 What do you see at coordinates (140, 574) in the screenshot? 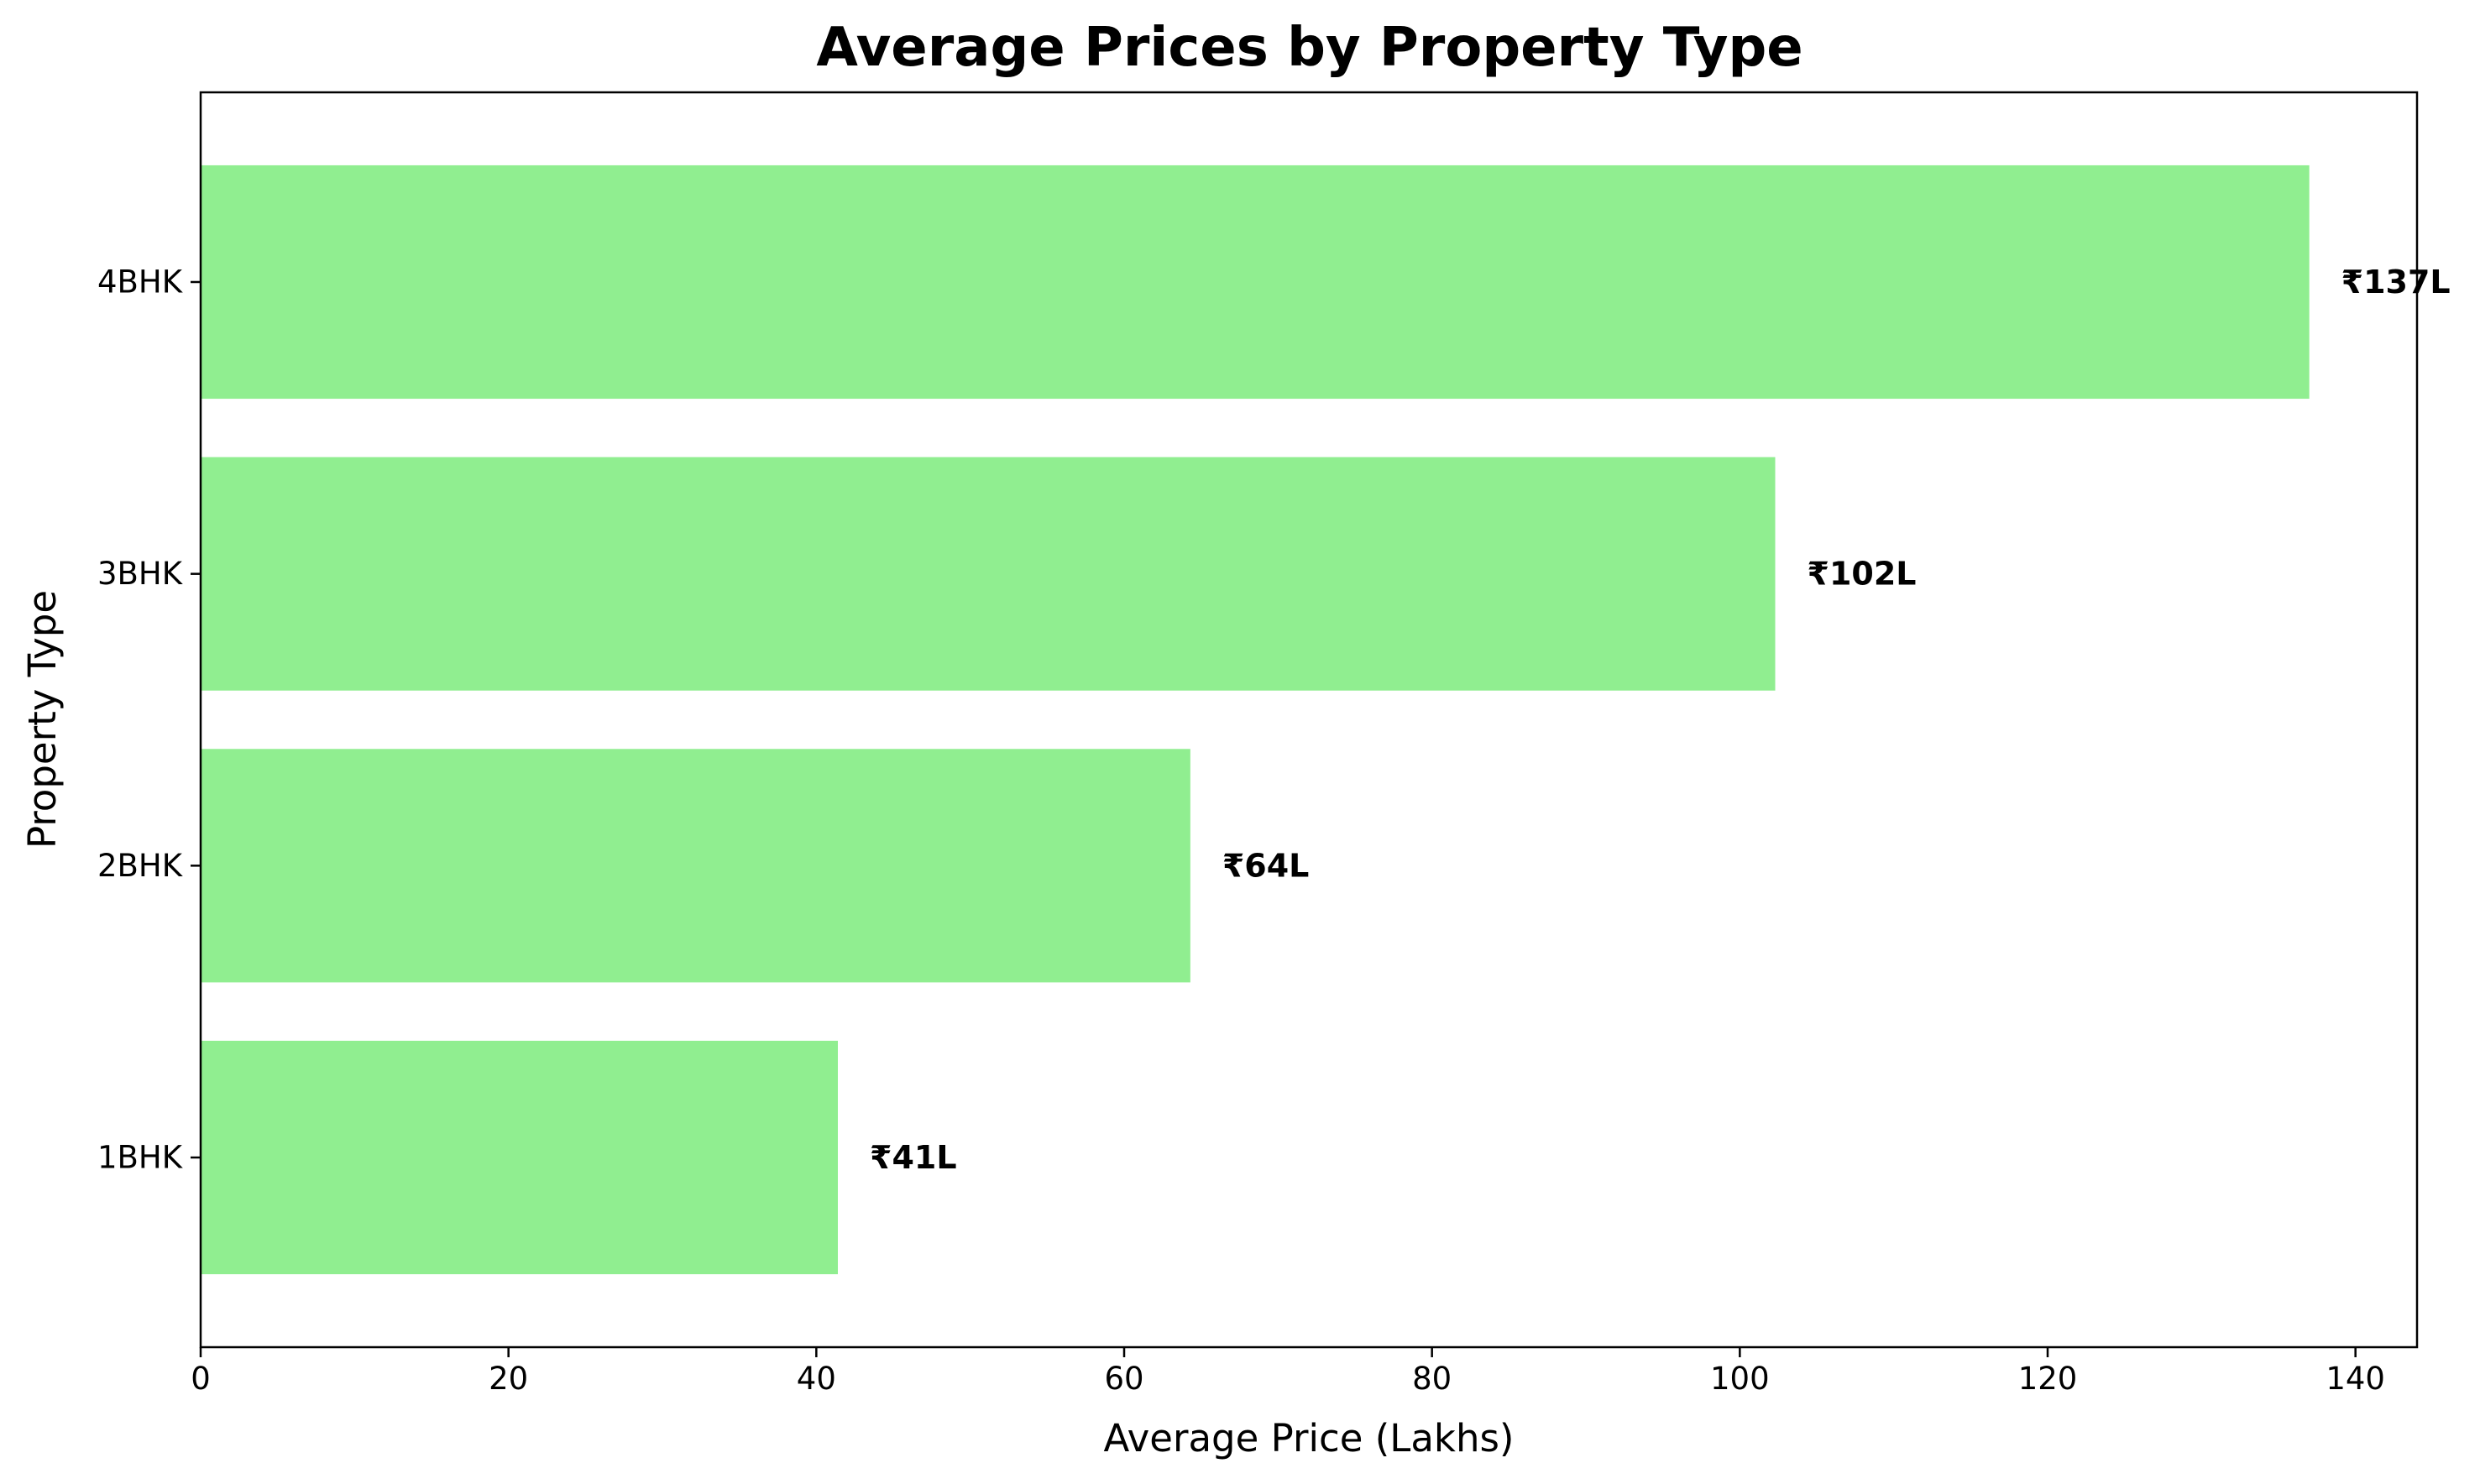
I see `y-tick-label-3bhk: 3BHK` at bounding box center [140, 574].